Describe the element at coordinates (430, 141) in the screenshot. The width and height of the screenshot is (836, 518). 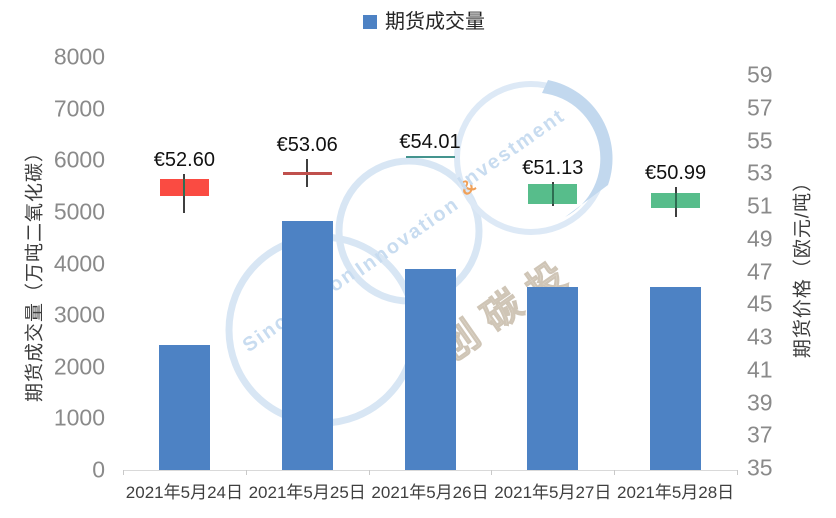
I see `price-label: €54.01` at that location.